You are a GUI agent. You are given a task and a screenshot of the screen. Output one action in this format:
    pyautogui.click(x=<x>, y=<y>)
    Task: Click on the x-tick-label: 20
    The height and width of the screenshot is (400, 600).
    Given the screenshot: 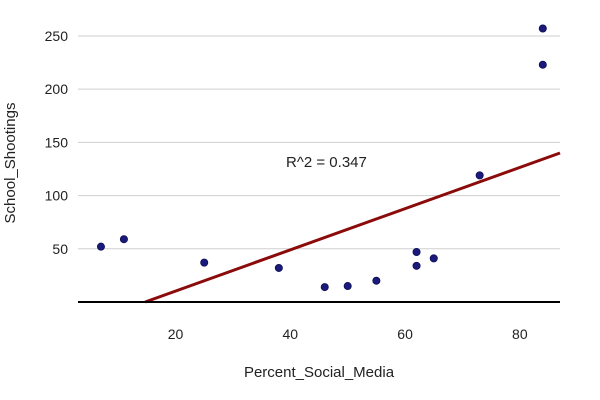 What is the action you would take?
    pyautogui.click(x=176, y=334)
    